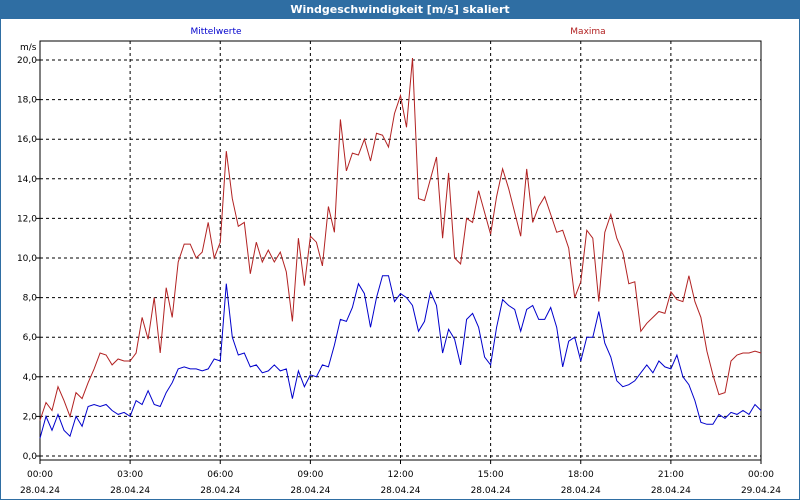 Image resolution: width=800 pixels, height=500 pixels. I want to click on y-tick-label: 12,0, so click(27, 219).